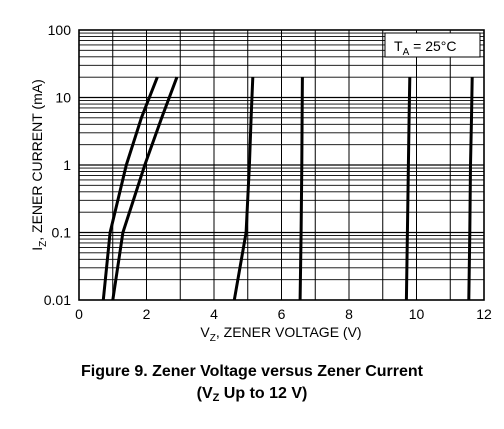 This screenshot has width=504, height=429. What do you see at coordinates (263, 393) in the screenshot?
I see `caption-rest: Up to 12 V)` at bounding box center [263, 393].